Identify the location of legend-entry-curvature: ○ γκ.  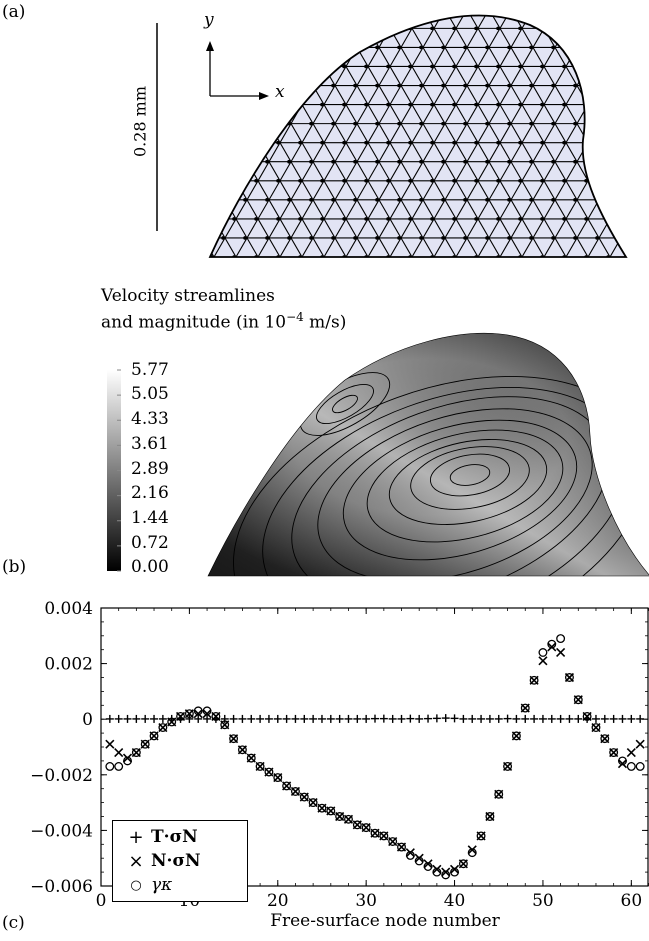
(180, 885).